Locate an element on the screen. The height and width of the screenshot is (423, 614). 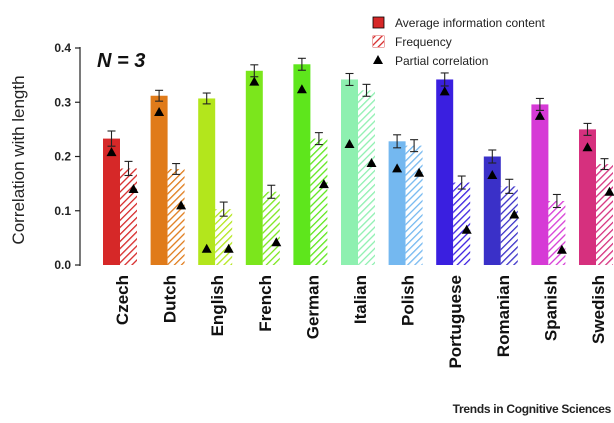
bar-average-information-czech is located at coordinates (111, 201).